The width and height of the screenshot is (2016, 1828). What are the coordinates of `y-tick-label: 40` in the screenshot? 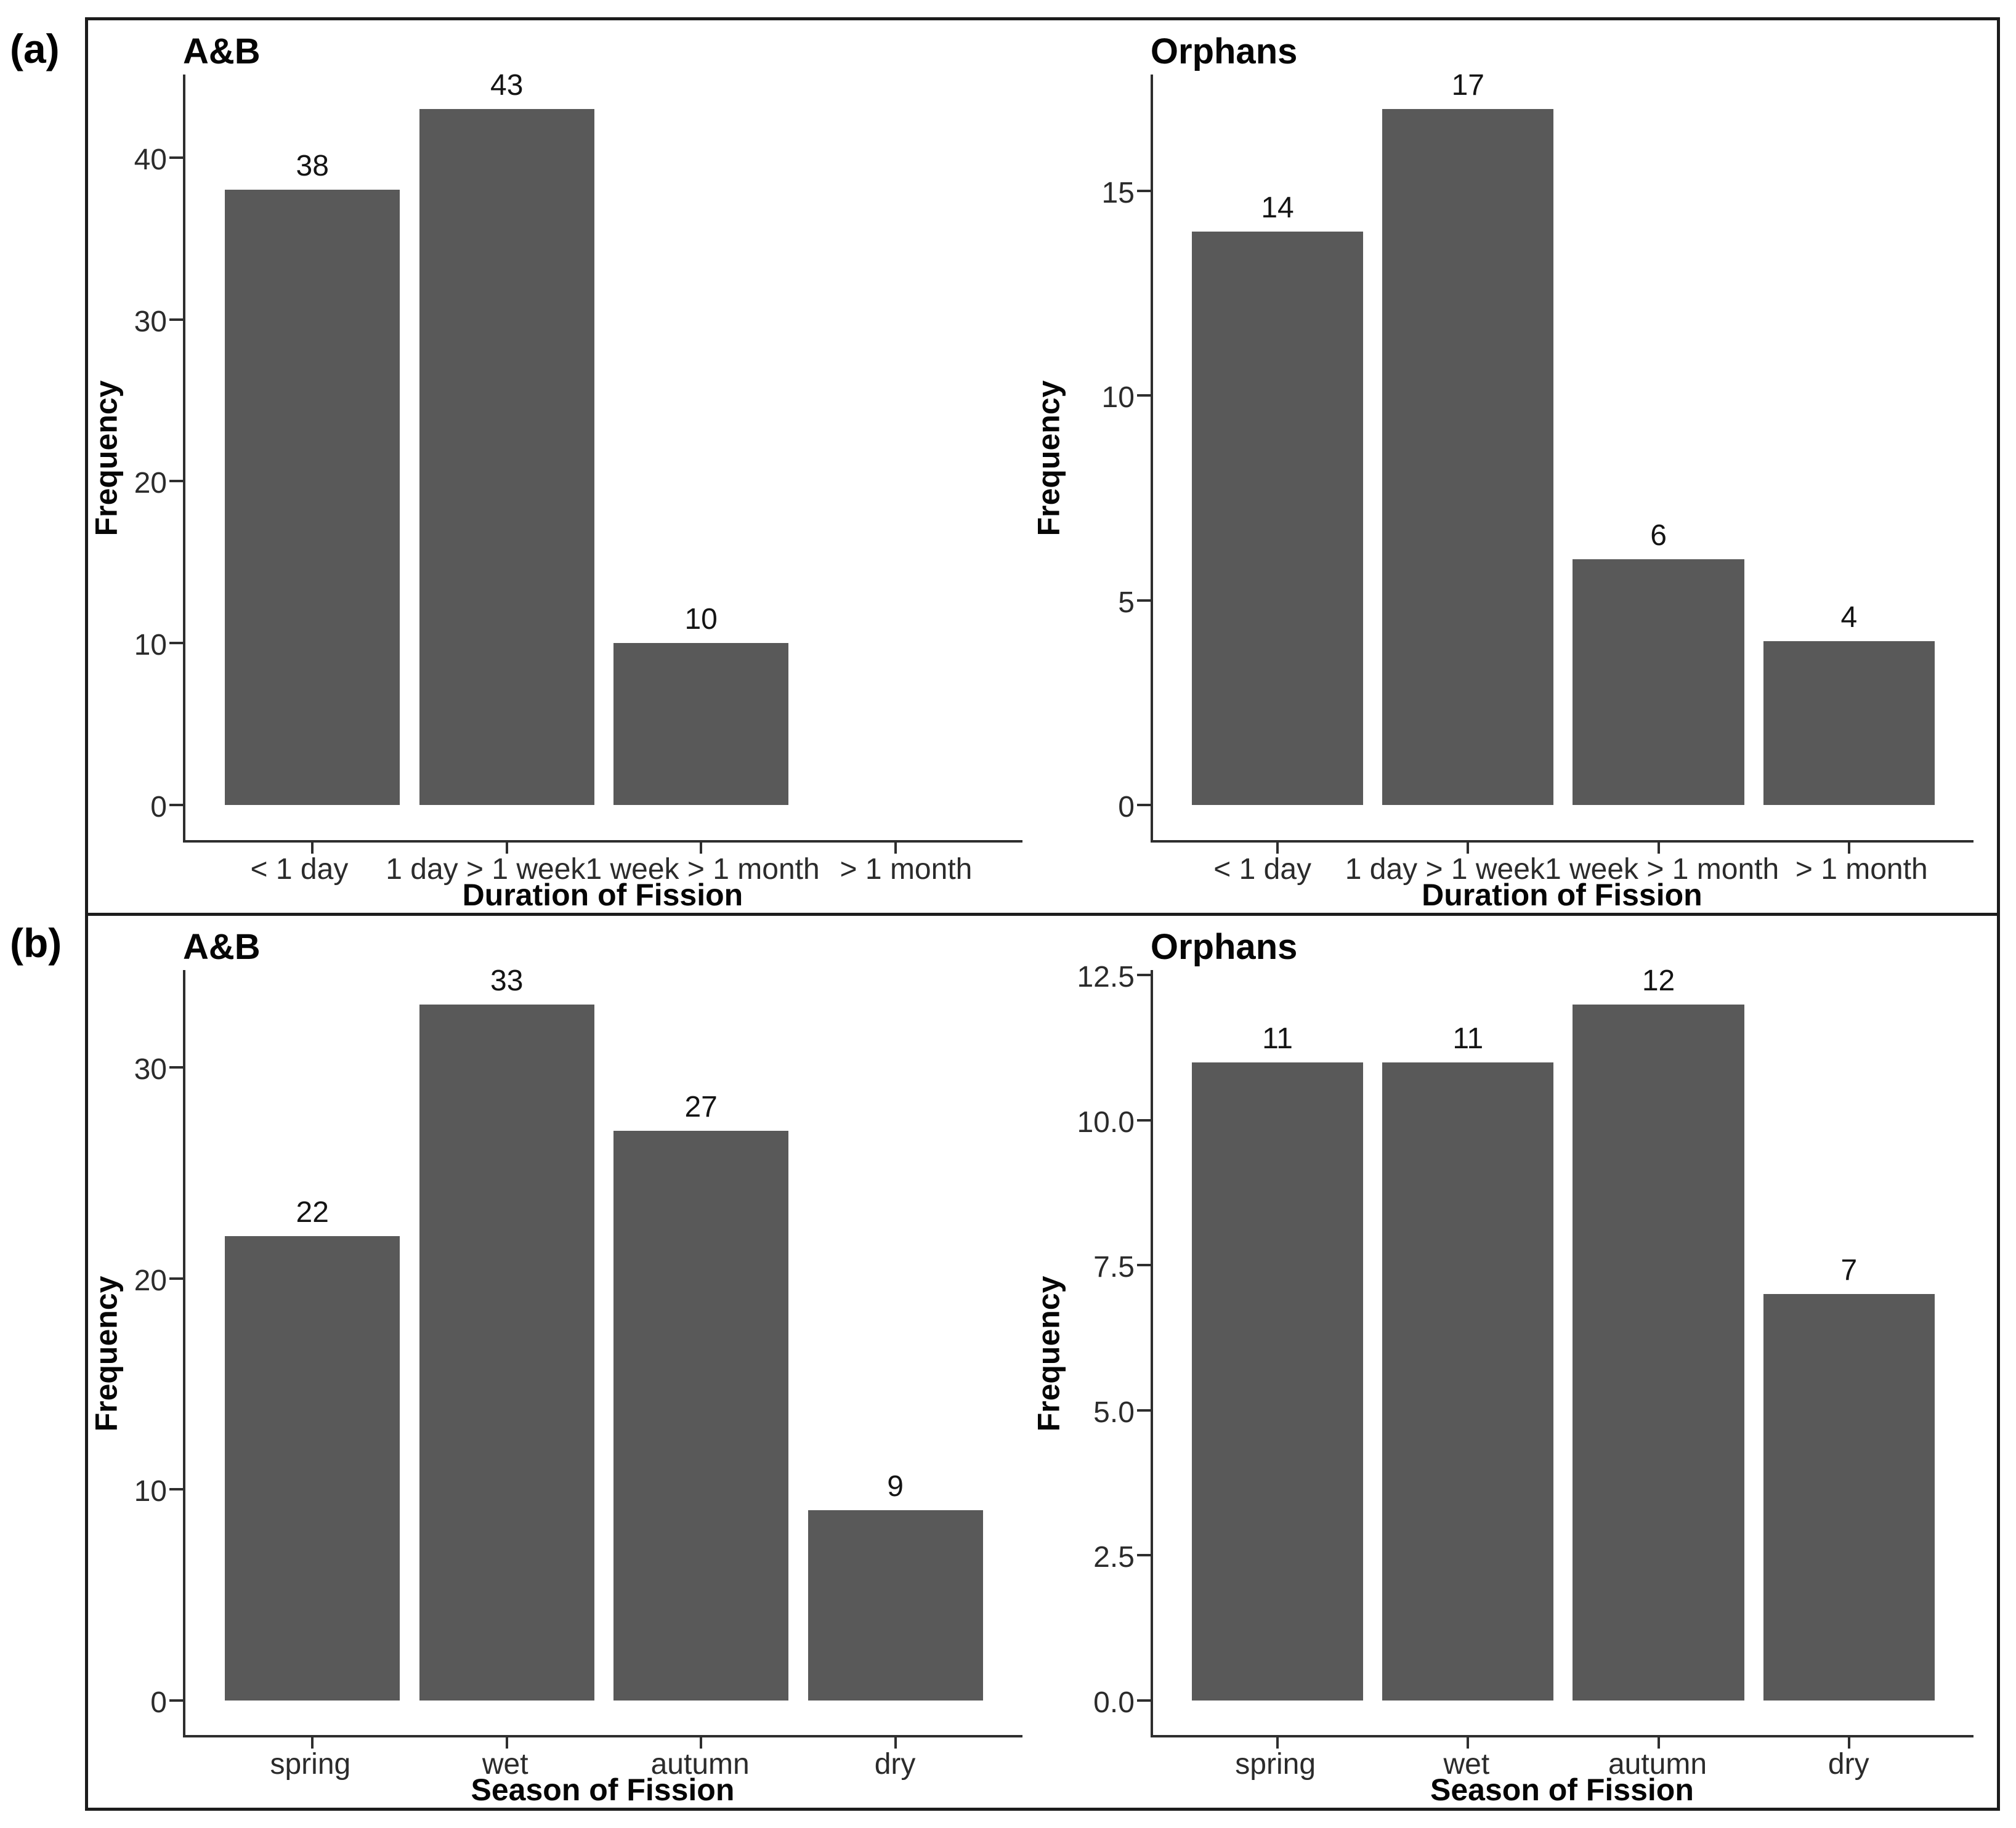 It's located at (150, 159).